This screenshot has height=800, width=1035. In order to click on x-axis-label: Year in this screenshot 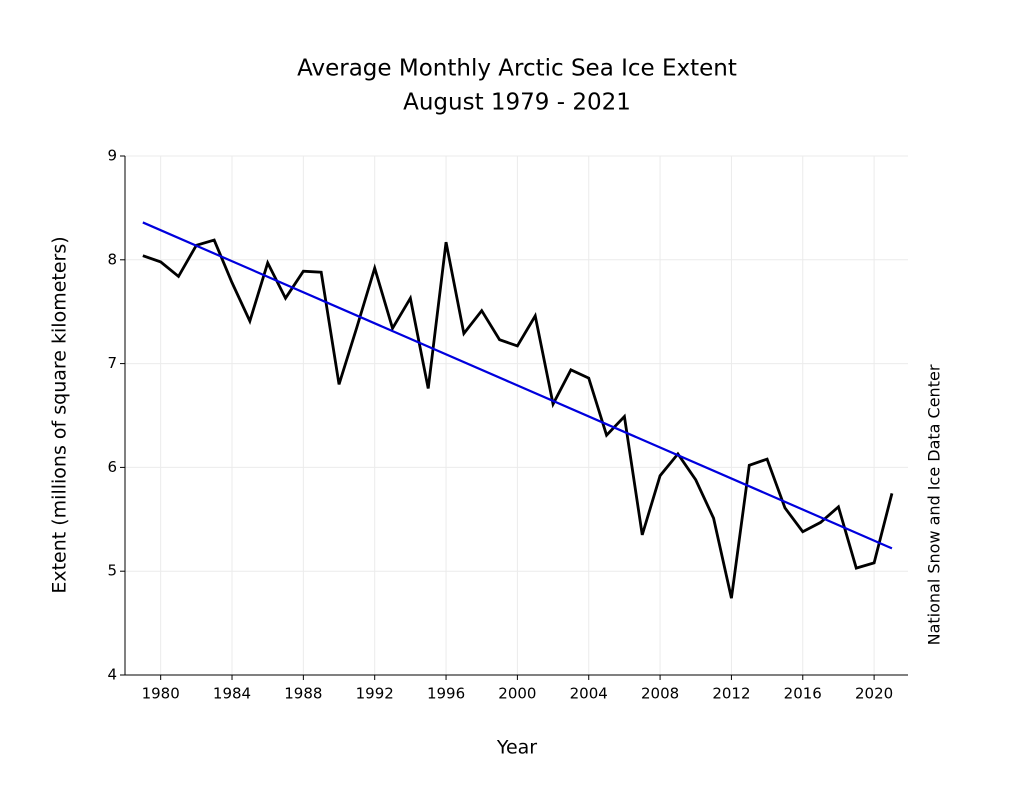, I will do `click(516, 748)`.